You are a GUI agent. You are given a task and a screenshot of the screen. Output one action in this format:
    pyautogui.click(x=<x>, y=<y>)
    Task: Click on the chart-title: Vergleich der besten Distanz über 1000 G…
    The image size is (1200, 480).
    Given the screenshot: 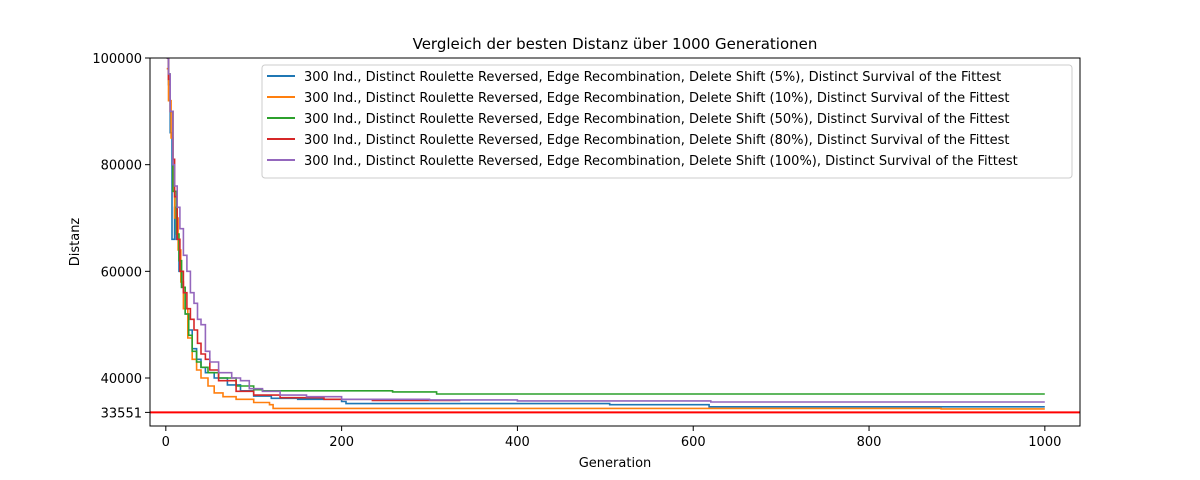 What is the action you would take?
    pyautogui.click(x=615, y=44)
    